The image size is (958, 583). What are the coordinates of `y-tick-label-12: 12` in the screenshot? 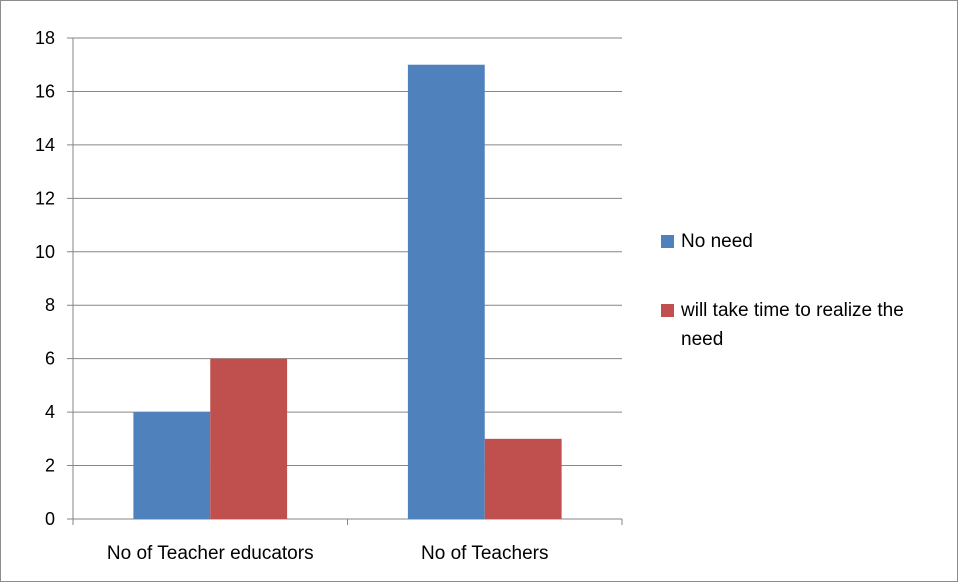 It's located at (45, 198).